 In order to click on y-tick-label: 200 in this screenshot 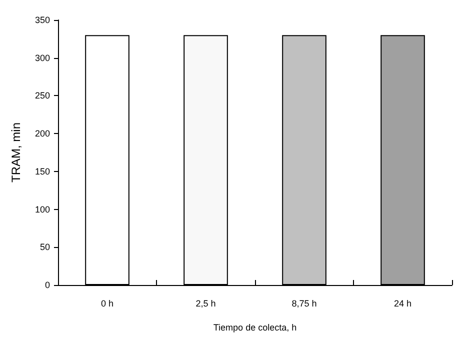, I will do `click(42, 133)`.